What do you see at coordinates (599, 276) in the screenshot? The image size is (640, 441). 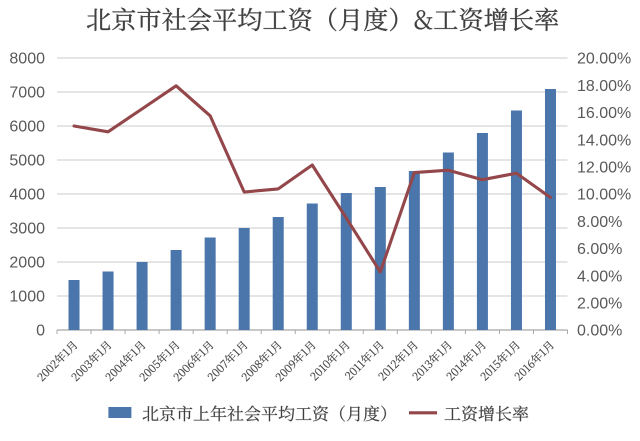 I see `svg-text: 4.00%` at bounding box center [599, 276].